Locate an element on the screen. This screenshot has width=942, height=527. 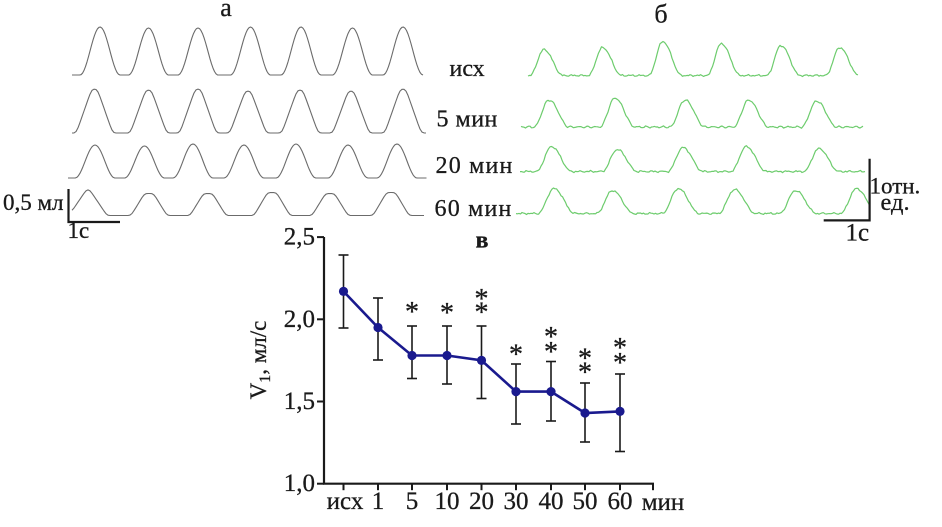
svg-text: 5 is located at coordinates (412, 501).